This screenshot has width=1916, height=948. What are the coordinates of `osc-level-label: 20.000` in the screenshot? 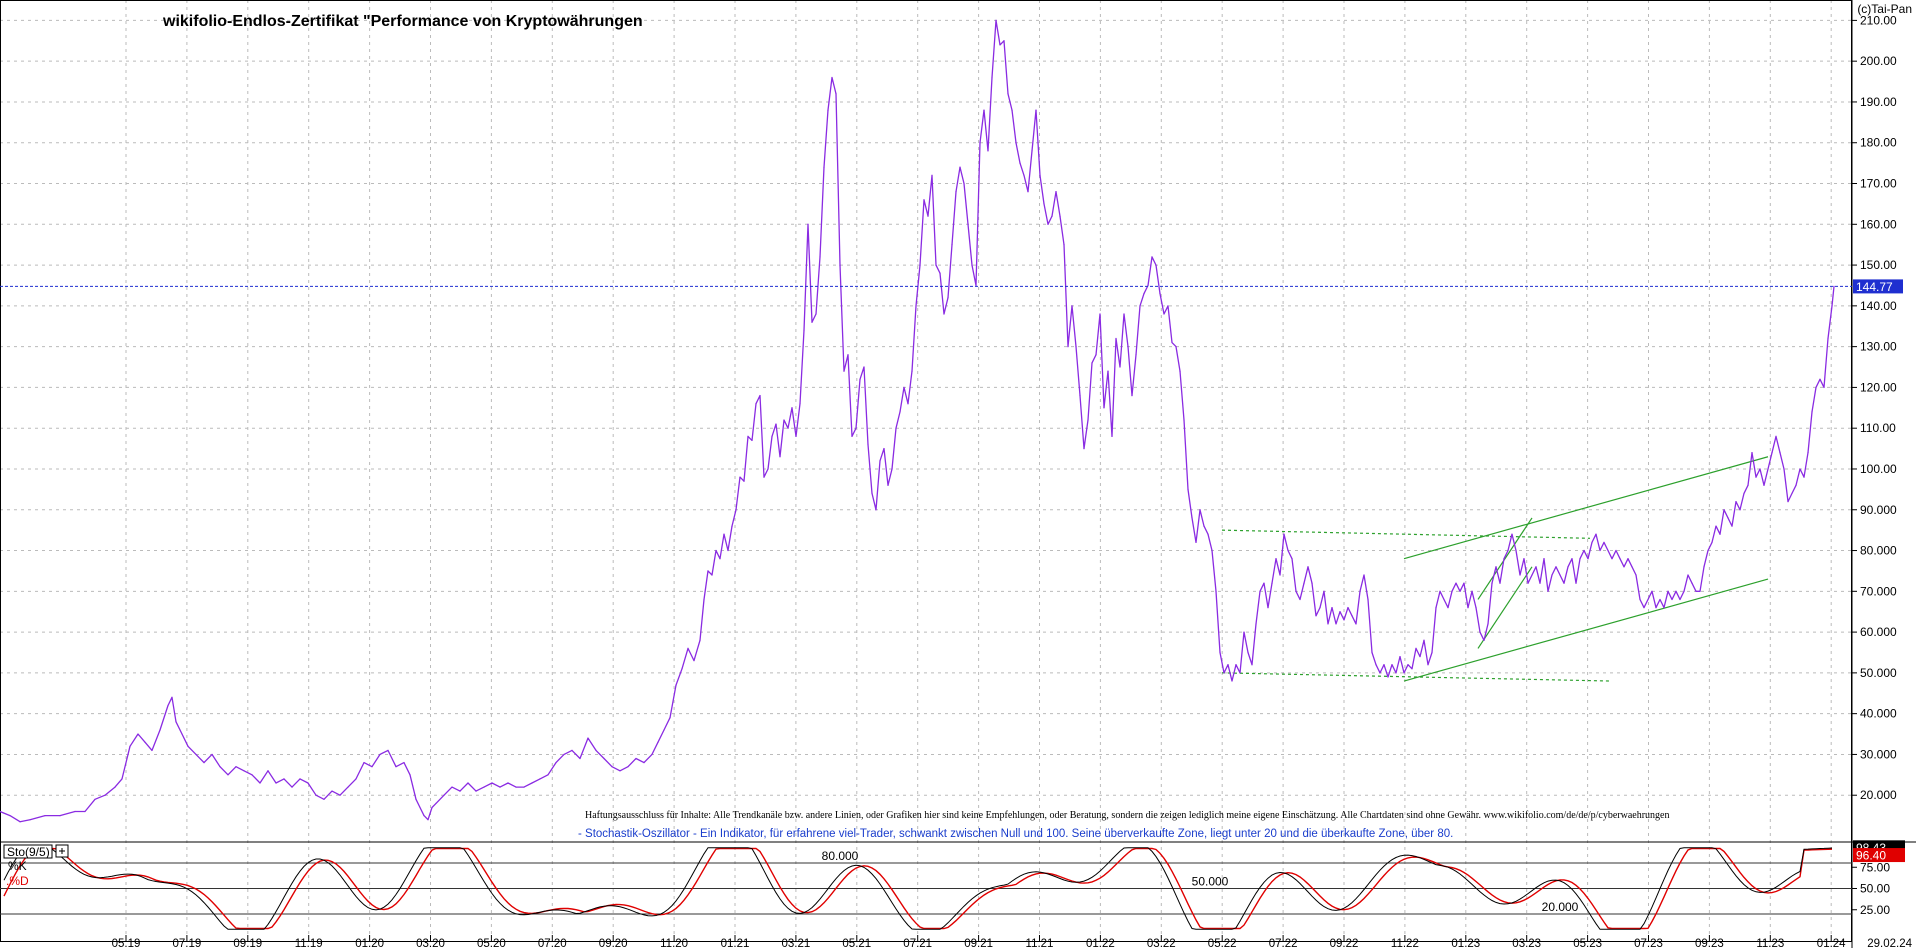 It's located at (1560, 907).